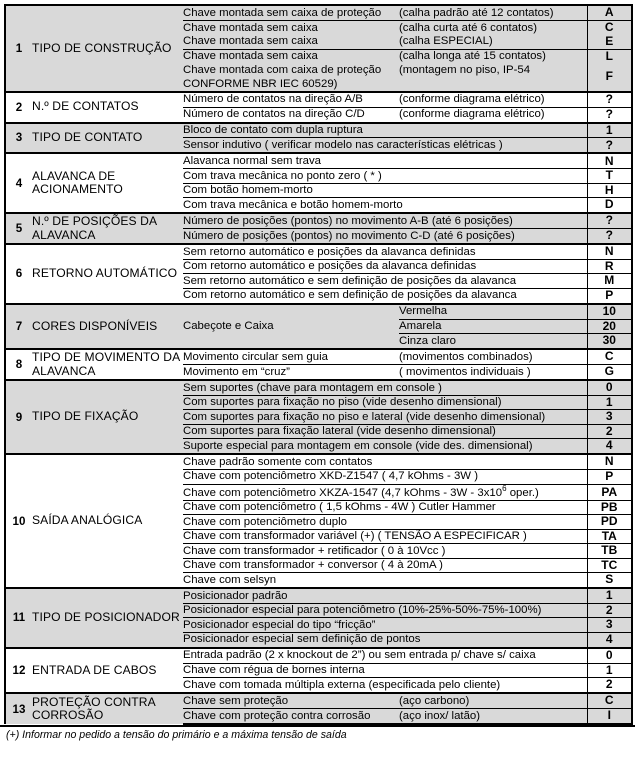  I want to click on option-description: Chave com proteção contra corrosão, so click(291, 717).